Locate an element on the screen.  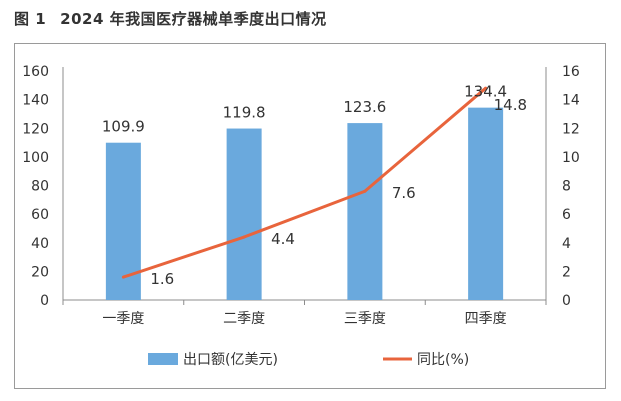
x-category-label: 四季度 is located at coordinates (486, 319).